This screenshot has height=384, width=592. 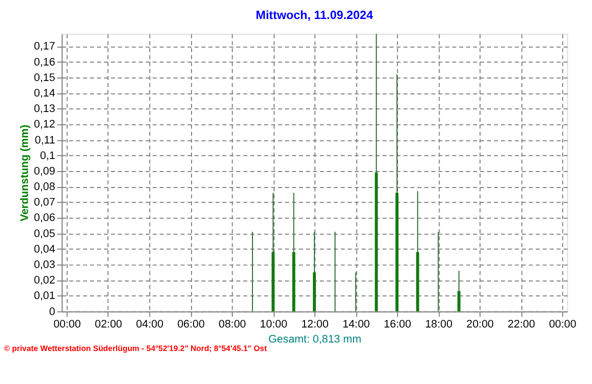 What do you see at coordinates (315, 15) in the screenshot?
I see `chart-title: Mittwoch, 11.09.2024` at bounding box center [315, 15].